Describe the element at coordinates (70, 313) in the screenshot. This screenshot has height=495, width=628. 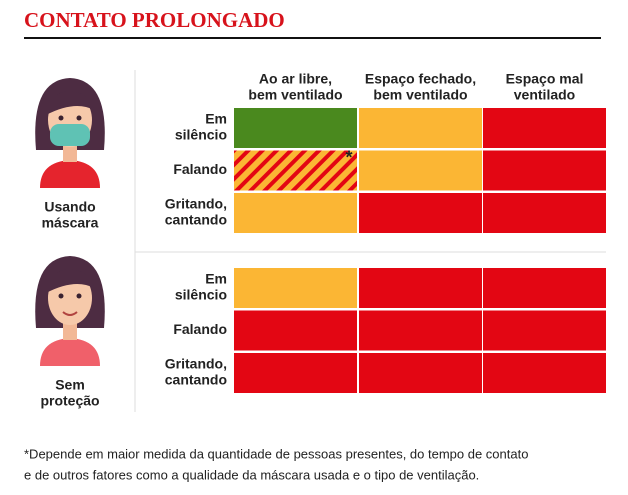
I see `person-mouth` at that location.